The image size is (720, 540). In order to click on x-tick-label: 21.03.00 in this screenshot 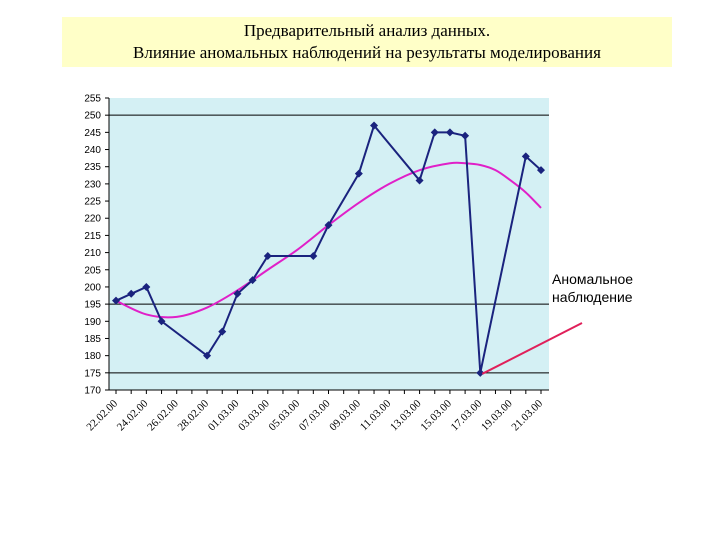, I will do `click(527, 415)`.